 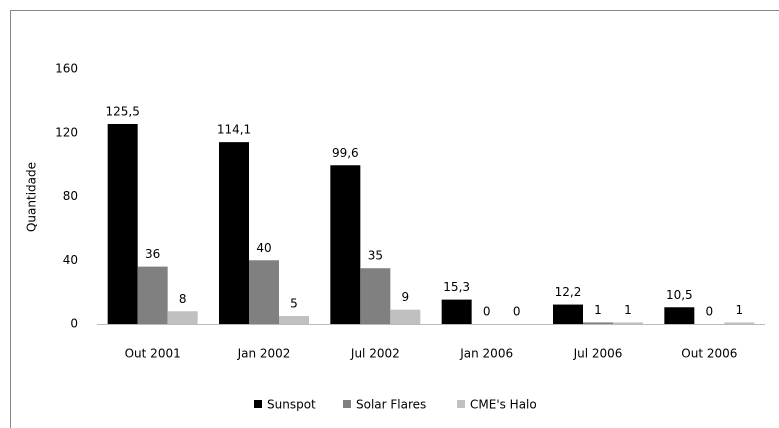 I want to click on y-tick-label: 120, so click(x=66, y=132).